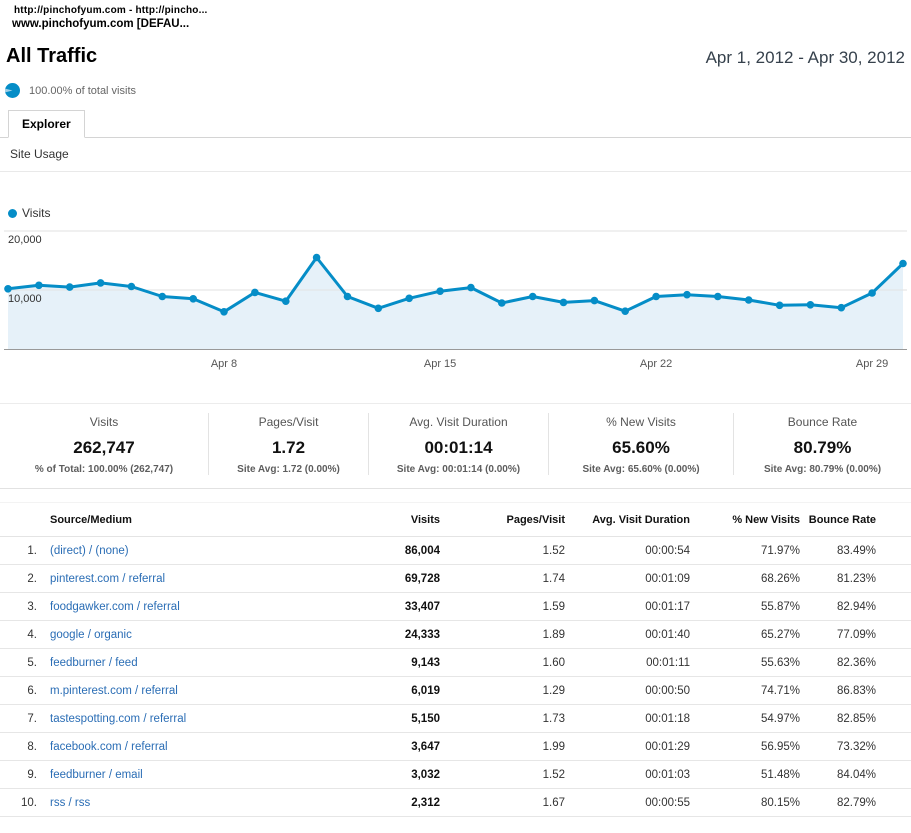  I want to click on header-bounce-rate: Bounce Rate, so click(855, 519).